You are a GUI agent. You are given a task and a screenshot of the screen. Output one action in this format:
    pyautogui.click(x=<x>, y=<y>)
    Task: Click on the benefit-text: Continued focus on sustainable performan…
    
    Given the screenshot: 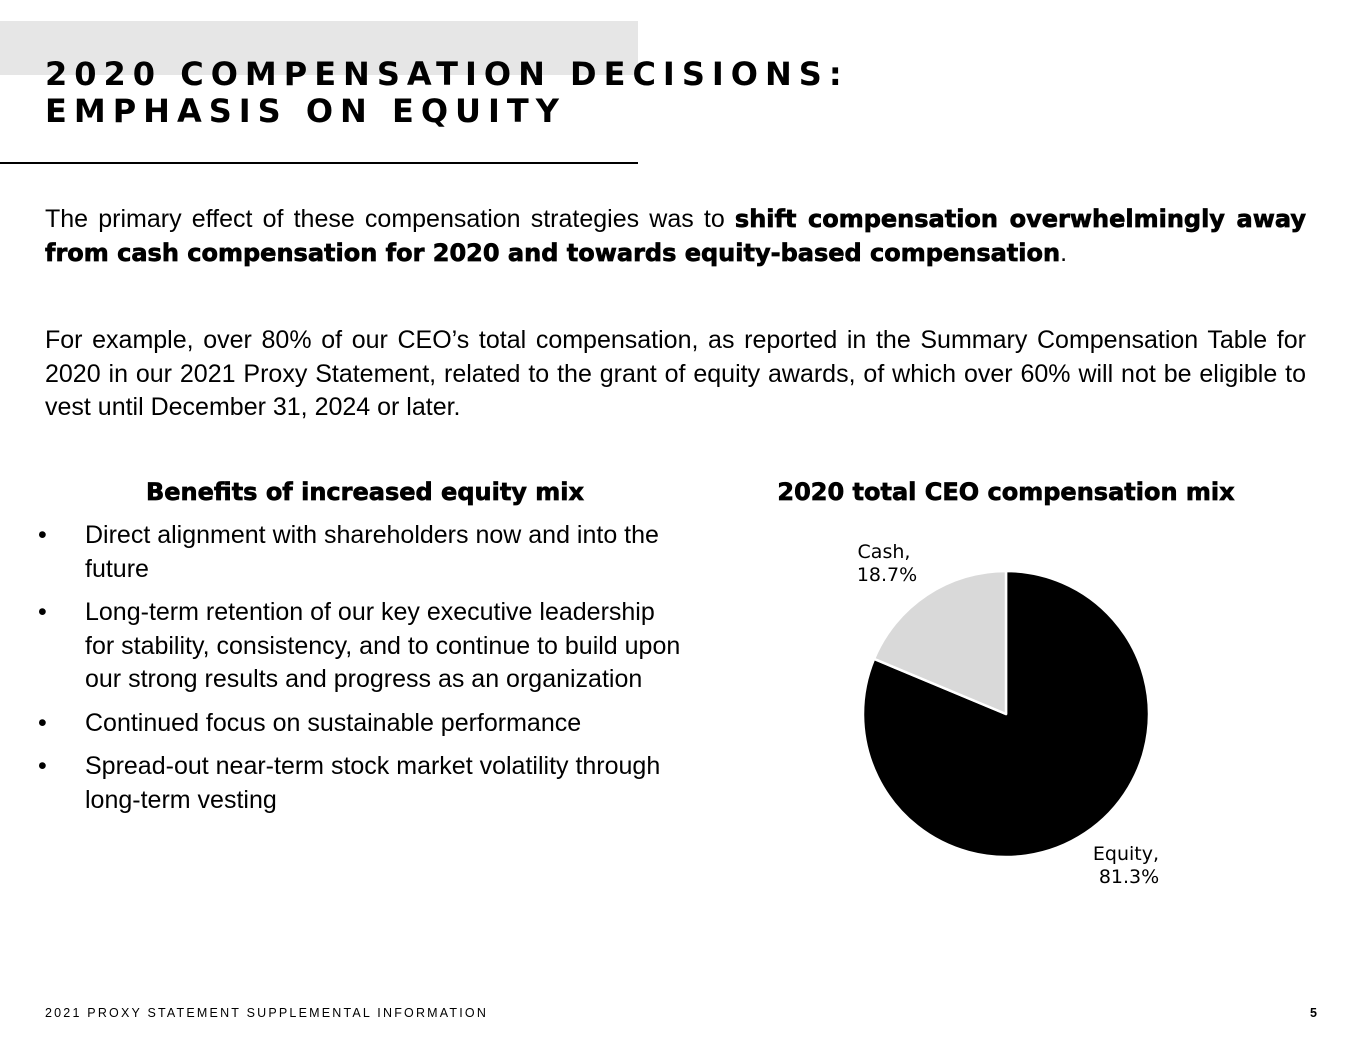 What is the action you would take?
    pyautogui.click(x=333, y=722)
    